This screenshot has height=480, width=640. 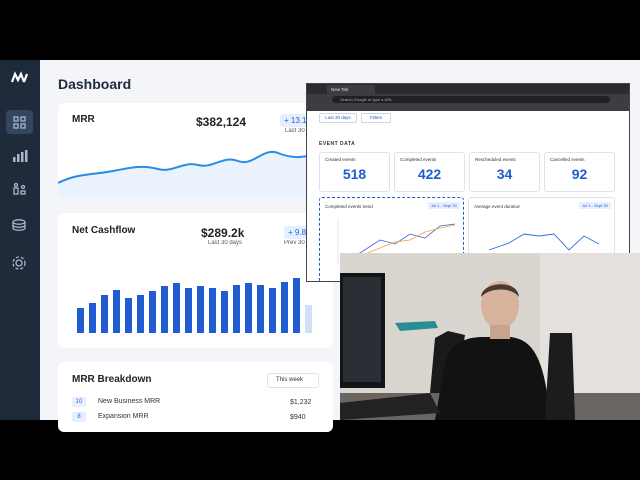 What do you see at coordinates (297, 131) in the screenshot?
I see `period: Last 30 d` at bounding box center [297, 131].